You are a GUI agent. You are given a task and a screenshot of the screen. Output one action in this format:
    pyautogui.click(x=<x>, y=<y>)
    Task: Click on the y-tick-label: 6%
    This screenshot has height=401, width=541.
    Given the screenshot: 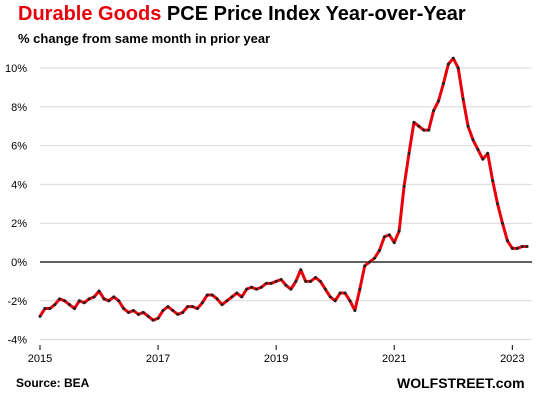 What is the action you would take?
    pyautogui.click(x=19, y=147)
    